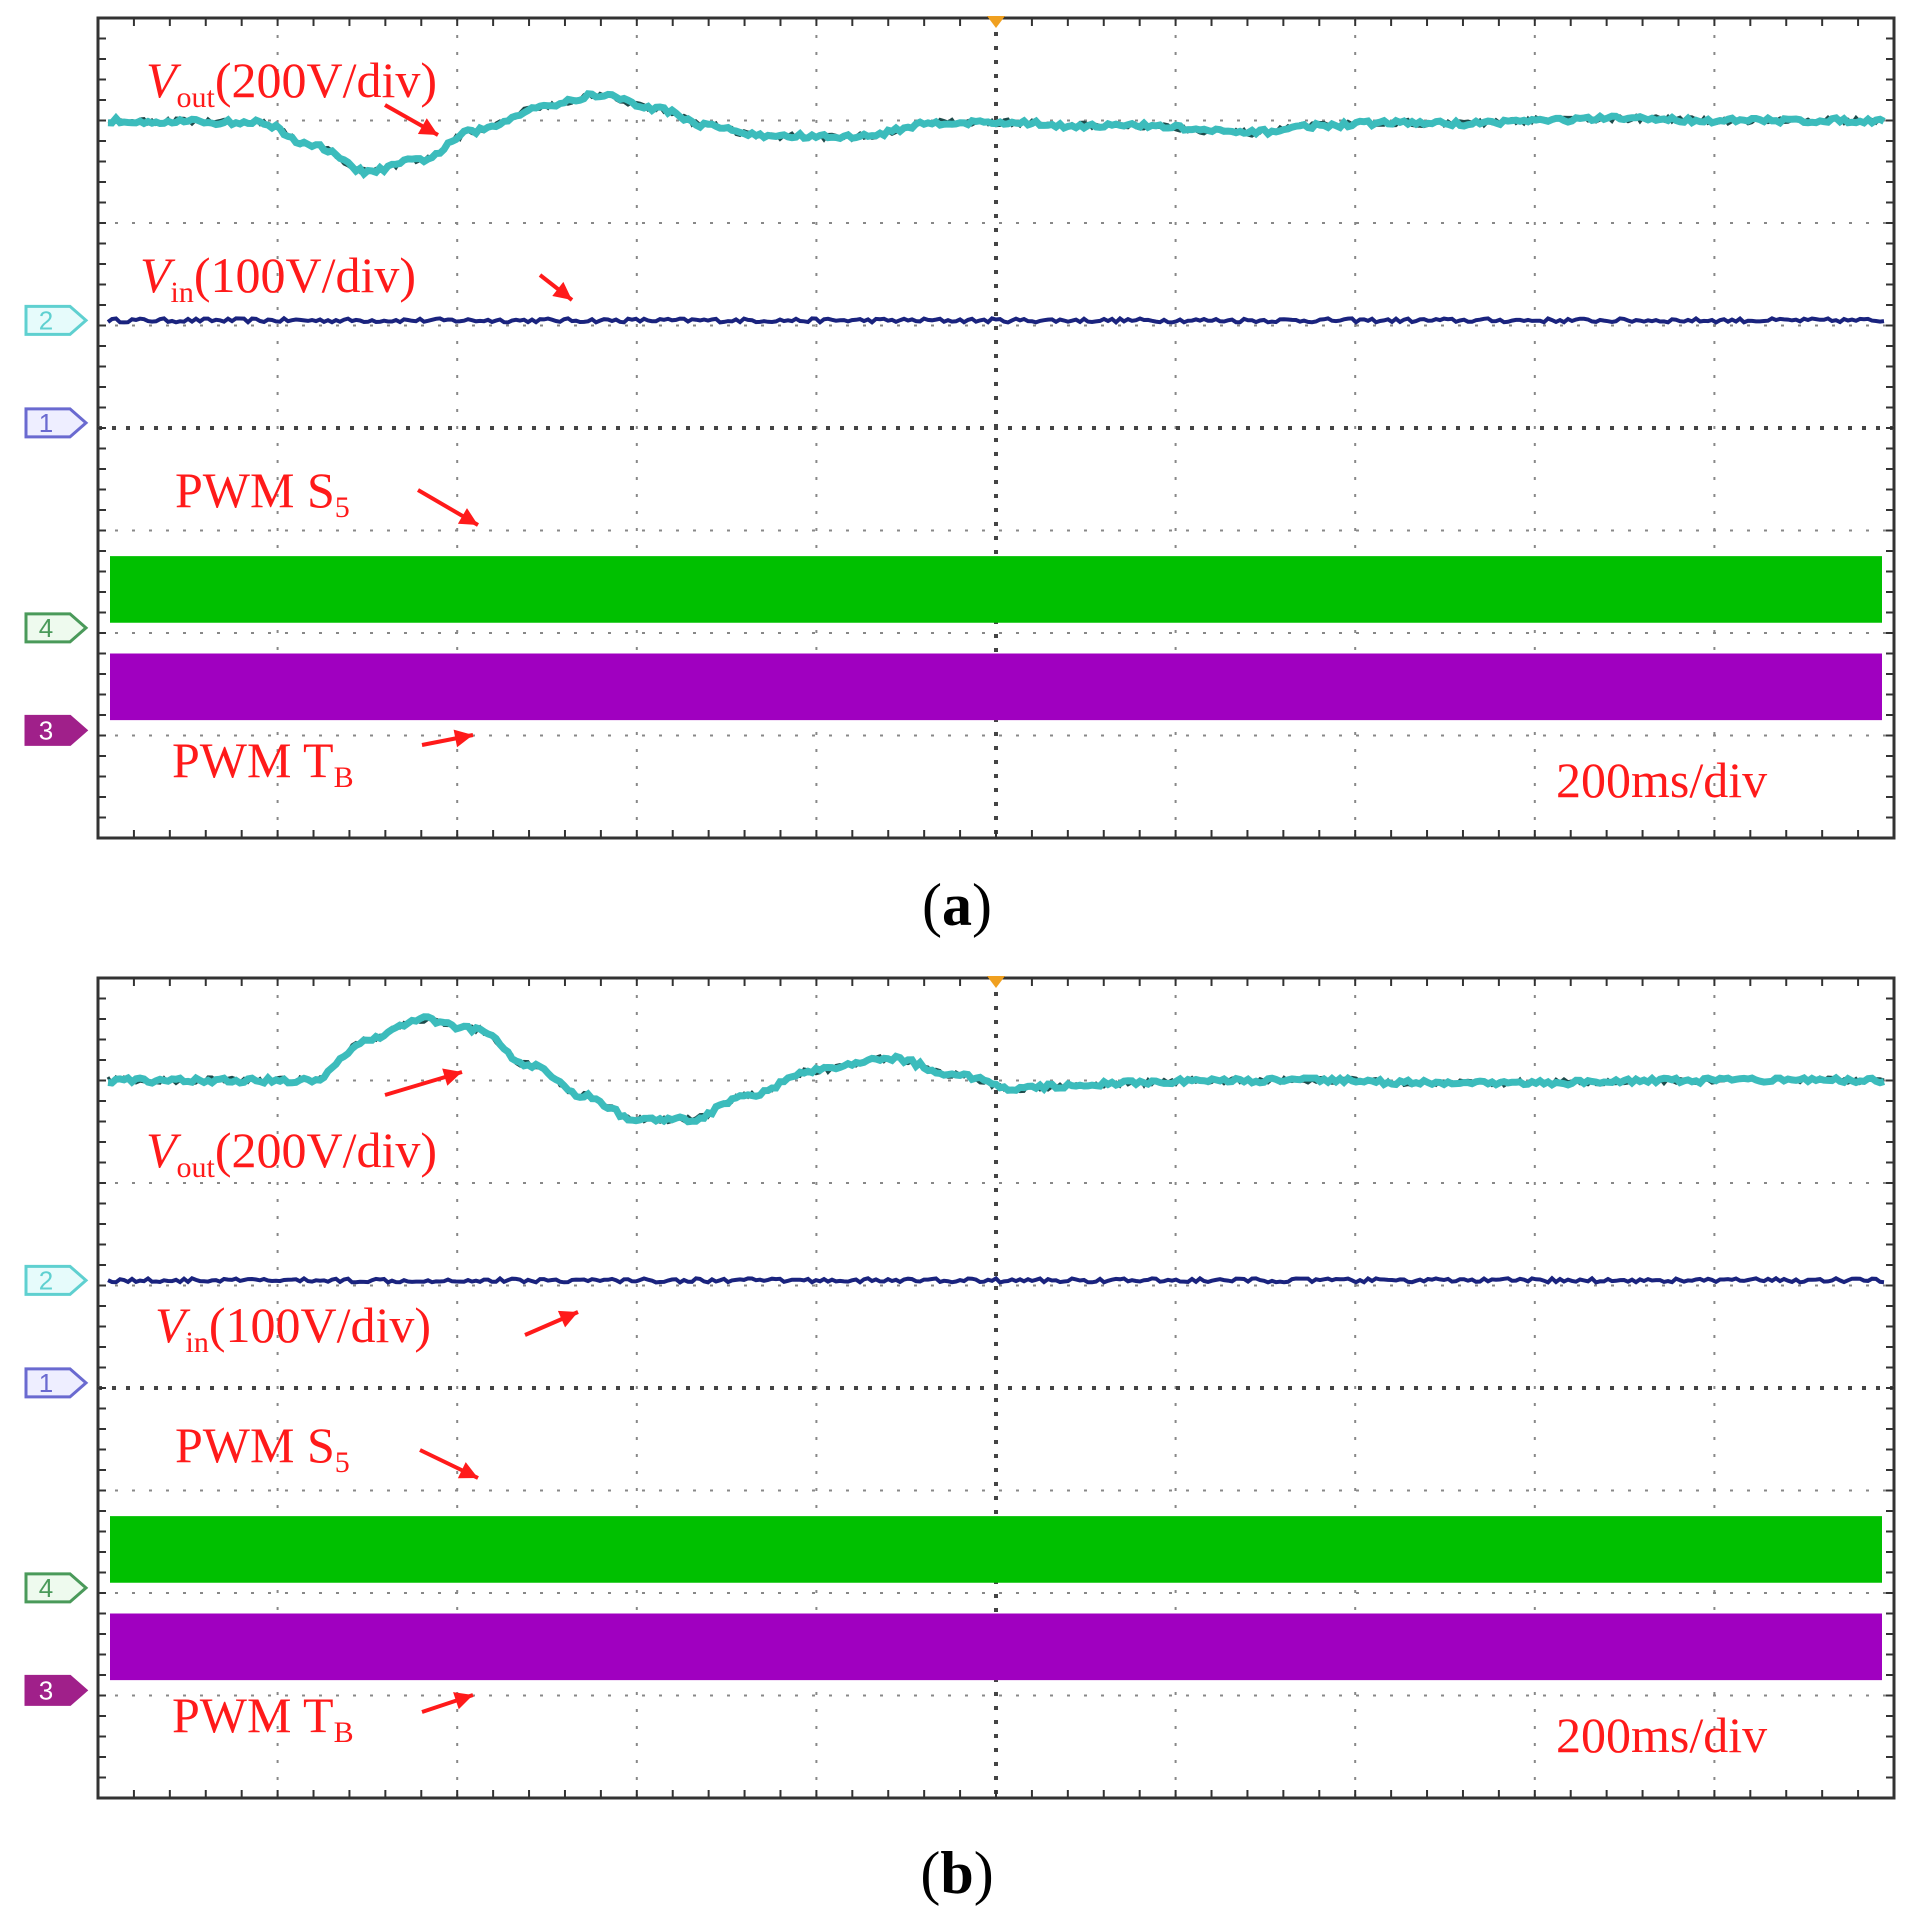  Describe the element at coordinates (957, 1873) in the screenshot. I see `panel-caption: (b)` at that location.